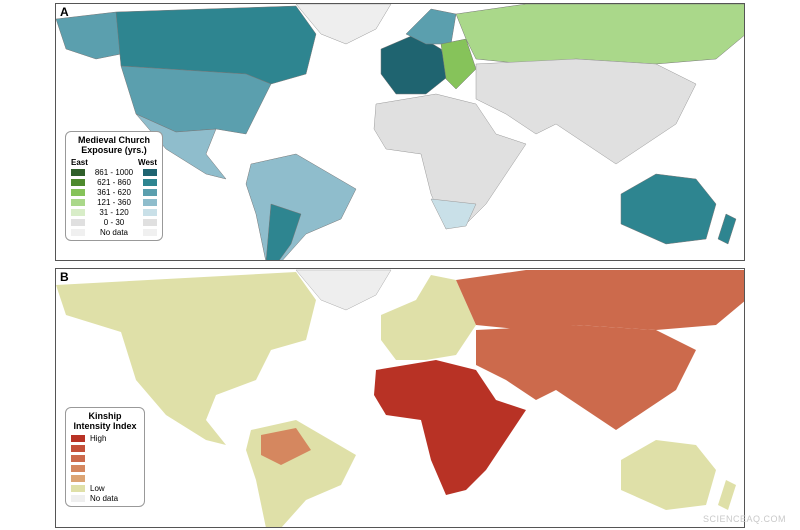  I want to click on legend-range: 621 - 860, so click(114, 182).